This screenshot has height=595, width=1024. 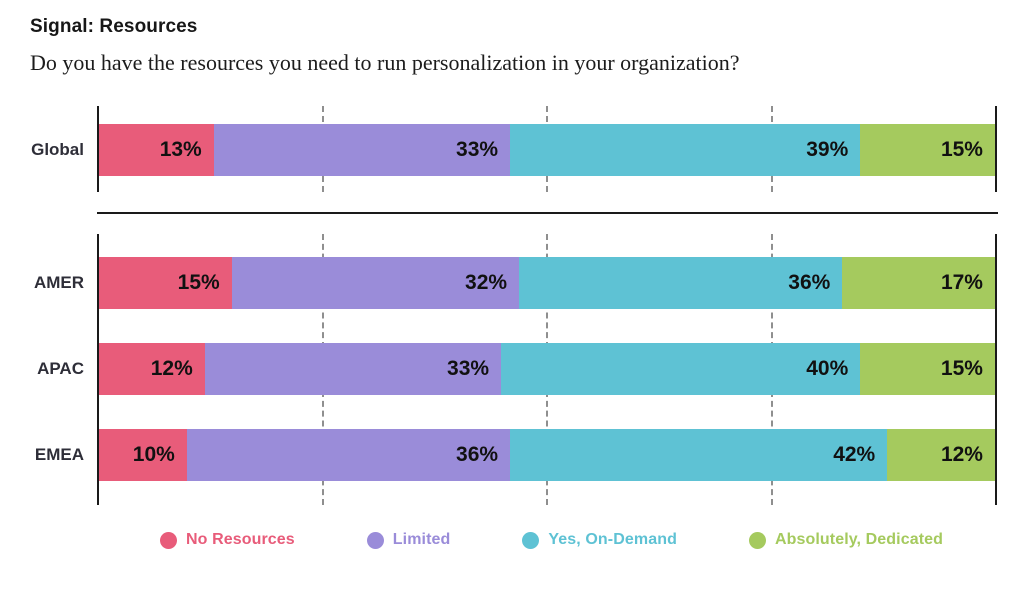 What do you see at coordinates (918, 283) in the screenshot?
I see `segment-absolutely-dedicated: 17%` at bounding box center [918, 283].